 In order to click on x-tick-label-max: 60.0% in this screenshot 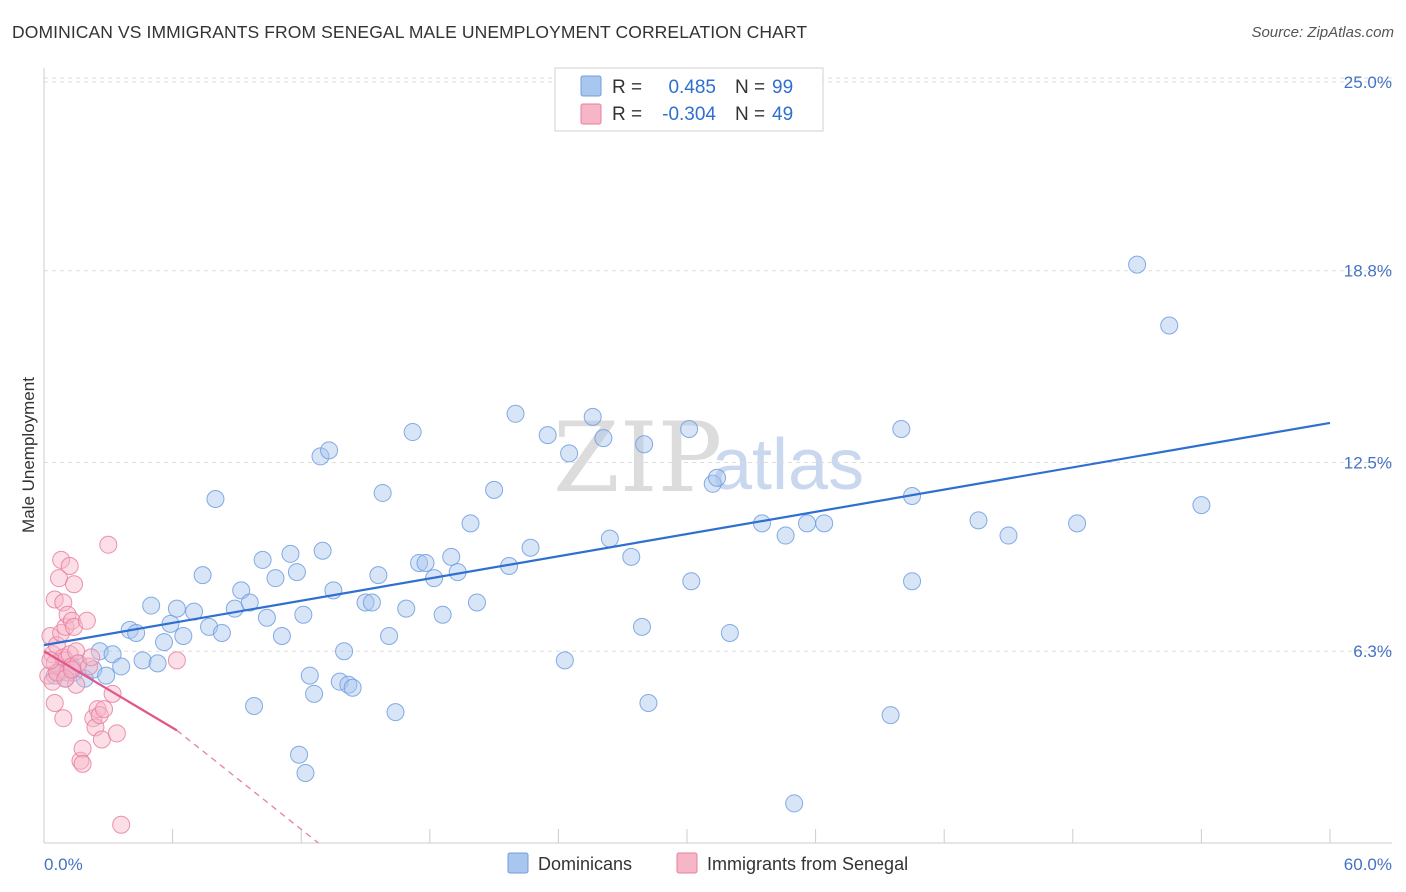, I will do `click(1368, 864)`.